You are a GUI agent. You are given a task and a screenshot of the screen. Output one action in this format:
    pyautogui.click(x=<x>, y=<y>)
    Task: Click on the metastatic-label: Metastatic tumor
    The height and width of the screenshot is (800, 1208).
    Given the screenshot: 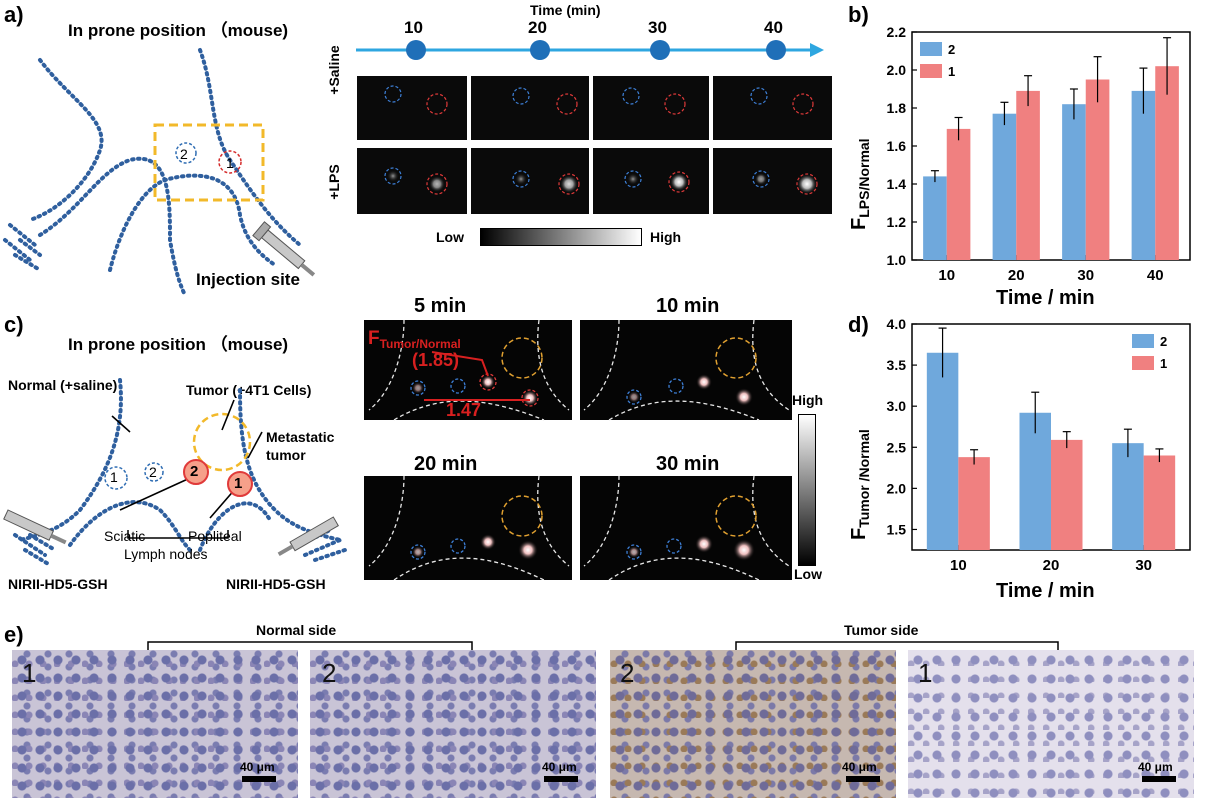 What is the action you would take?
    pyautogui.click(x=300, y=446)
    